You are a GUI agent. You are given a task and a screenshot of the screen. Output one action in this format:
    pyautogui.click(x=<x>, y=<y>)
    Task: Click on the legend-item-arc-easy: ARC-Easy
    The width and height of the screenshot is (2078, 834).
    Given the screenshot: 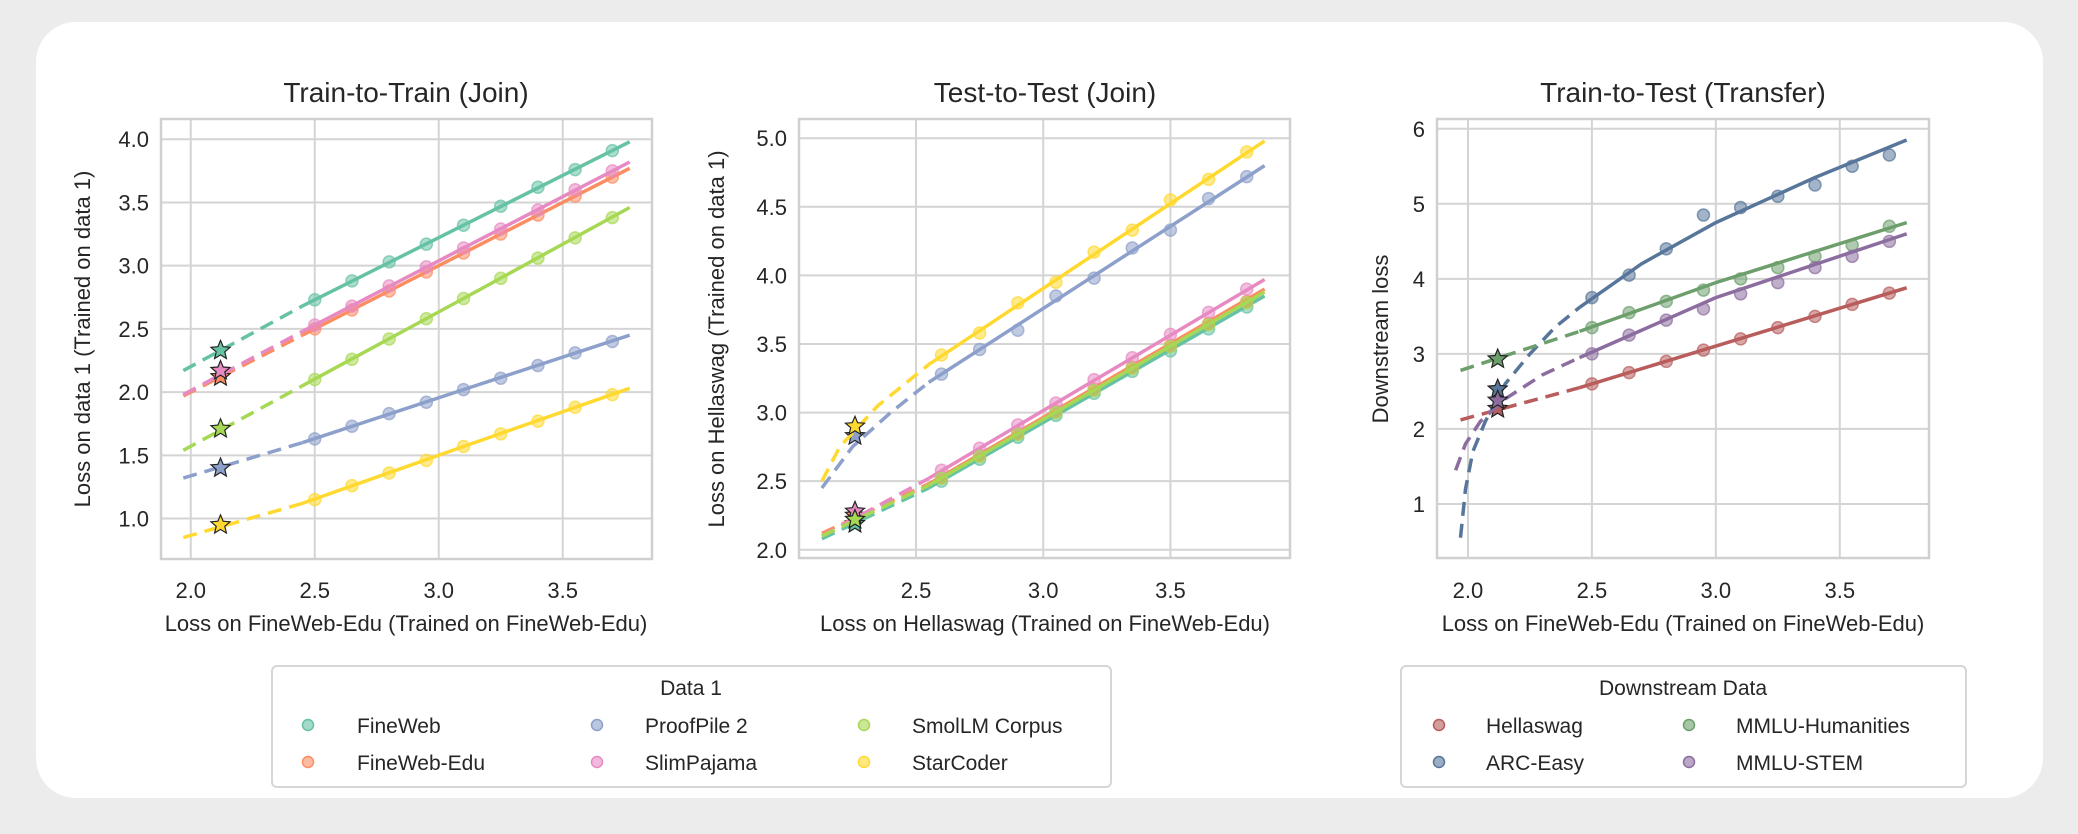 What is the action you would take?
    pyautogui.click(x=1508, y=763)
    